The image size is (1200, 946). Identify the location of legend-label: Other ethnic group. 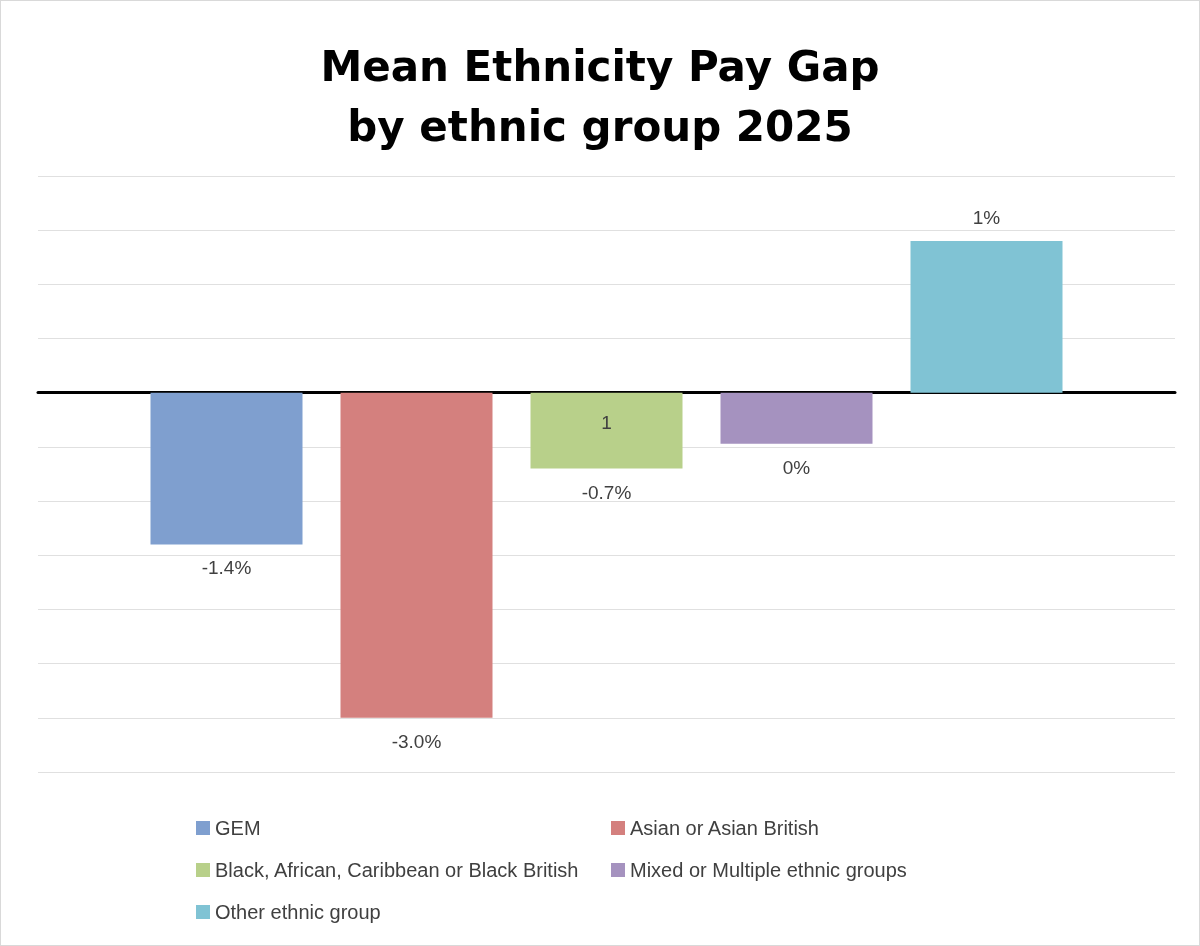
(298, 912).